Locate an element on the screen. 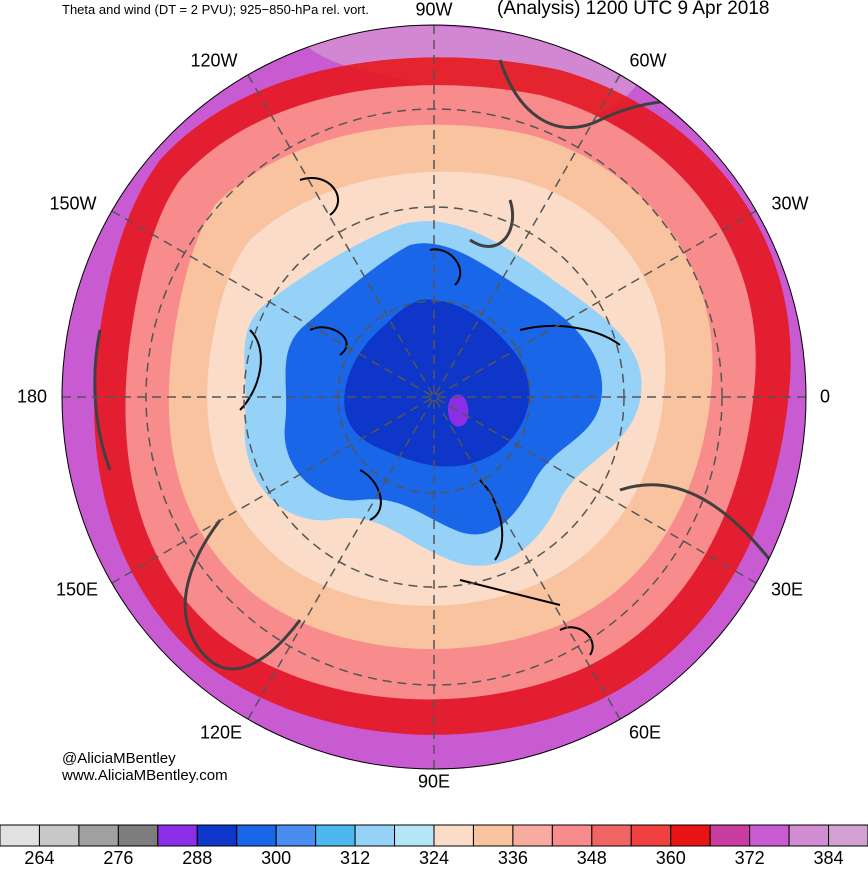  credit-site: www.AliciaMBentley.com is located at coordinates (145, 775).